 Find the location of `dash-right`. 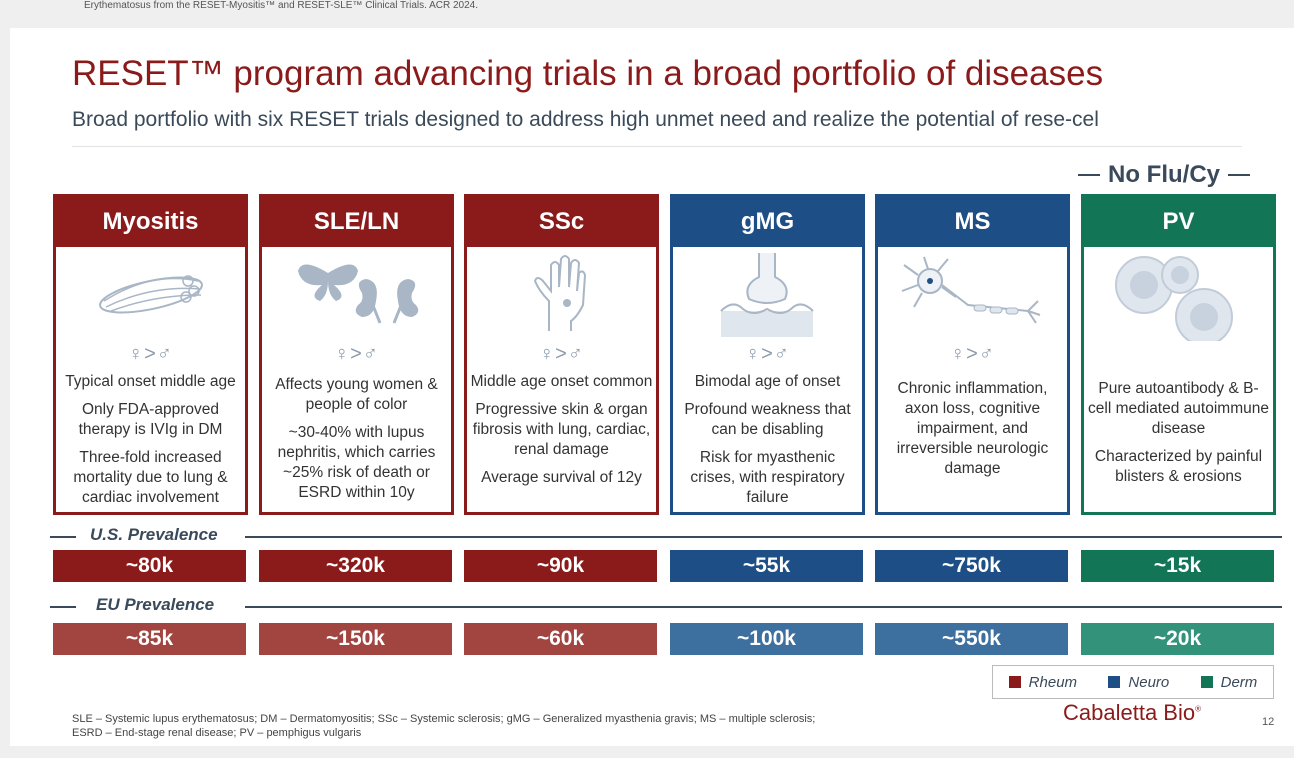

dash-right is located at coordinates (1239, 175).